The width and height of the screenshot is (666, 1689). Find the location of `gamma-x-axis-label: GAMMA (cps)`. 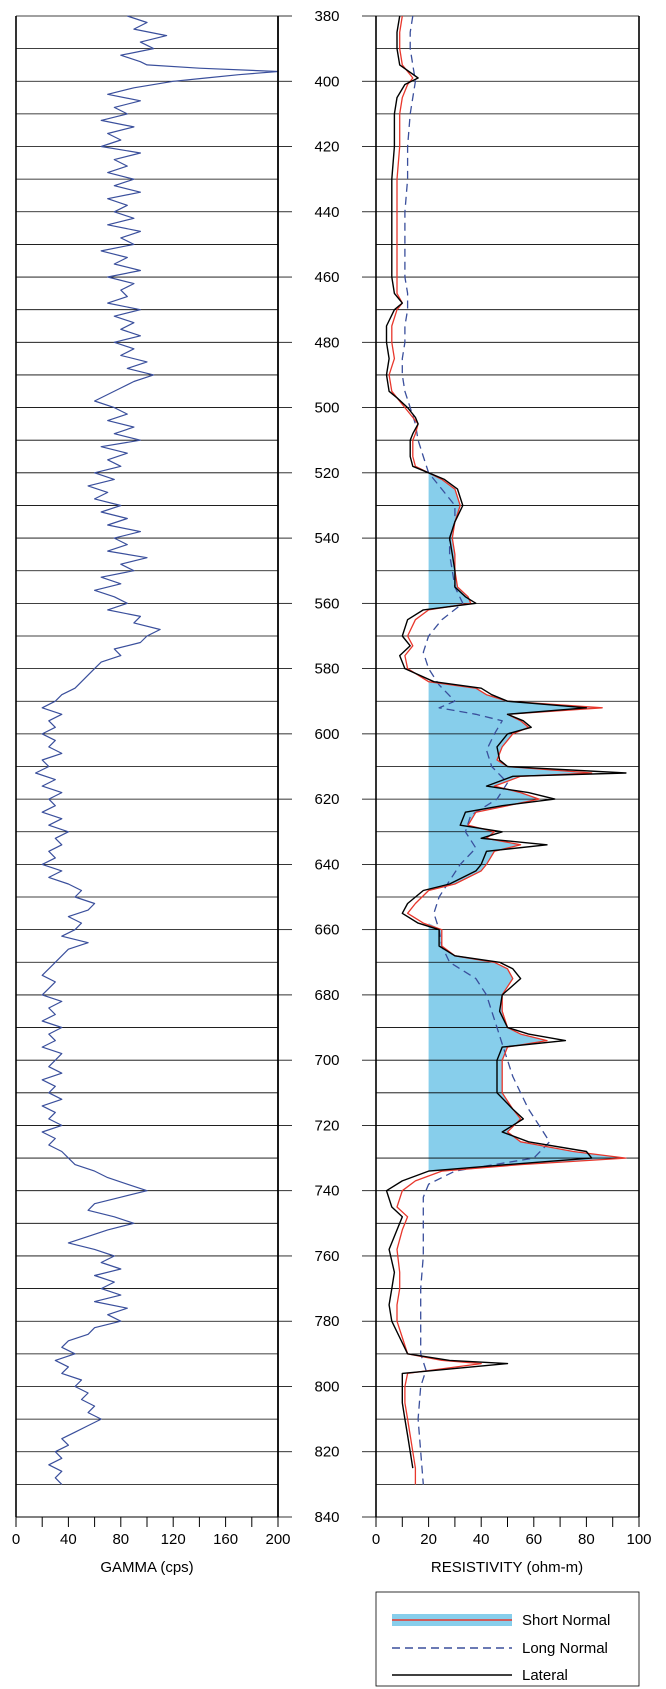

gamma-x-axis-label: GAMMA (cps) is located at coordinates (146, 1567).